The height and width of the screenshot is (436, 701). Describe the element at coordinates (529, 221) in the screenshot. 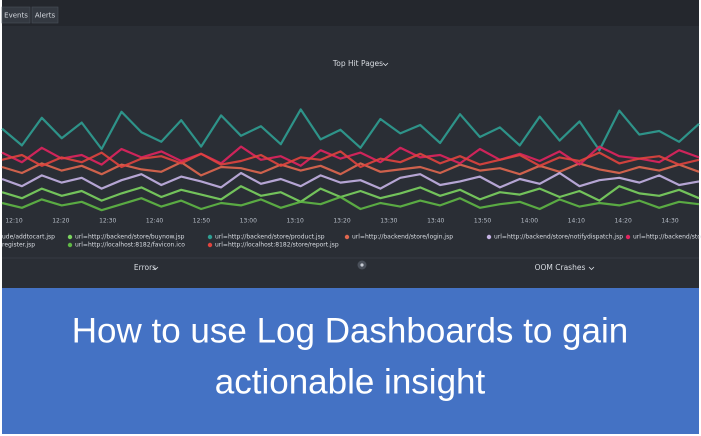

I see `x-tick-label: 14:00` at that location.